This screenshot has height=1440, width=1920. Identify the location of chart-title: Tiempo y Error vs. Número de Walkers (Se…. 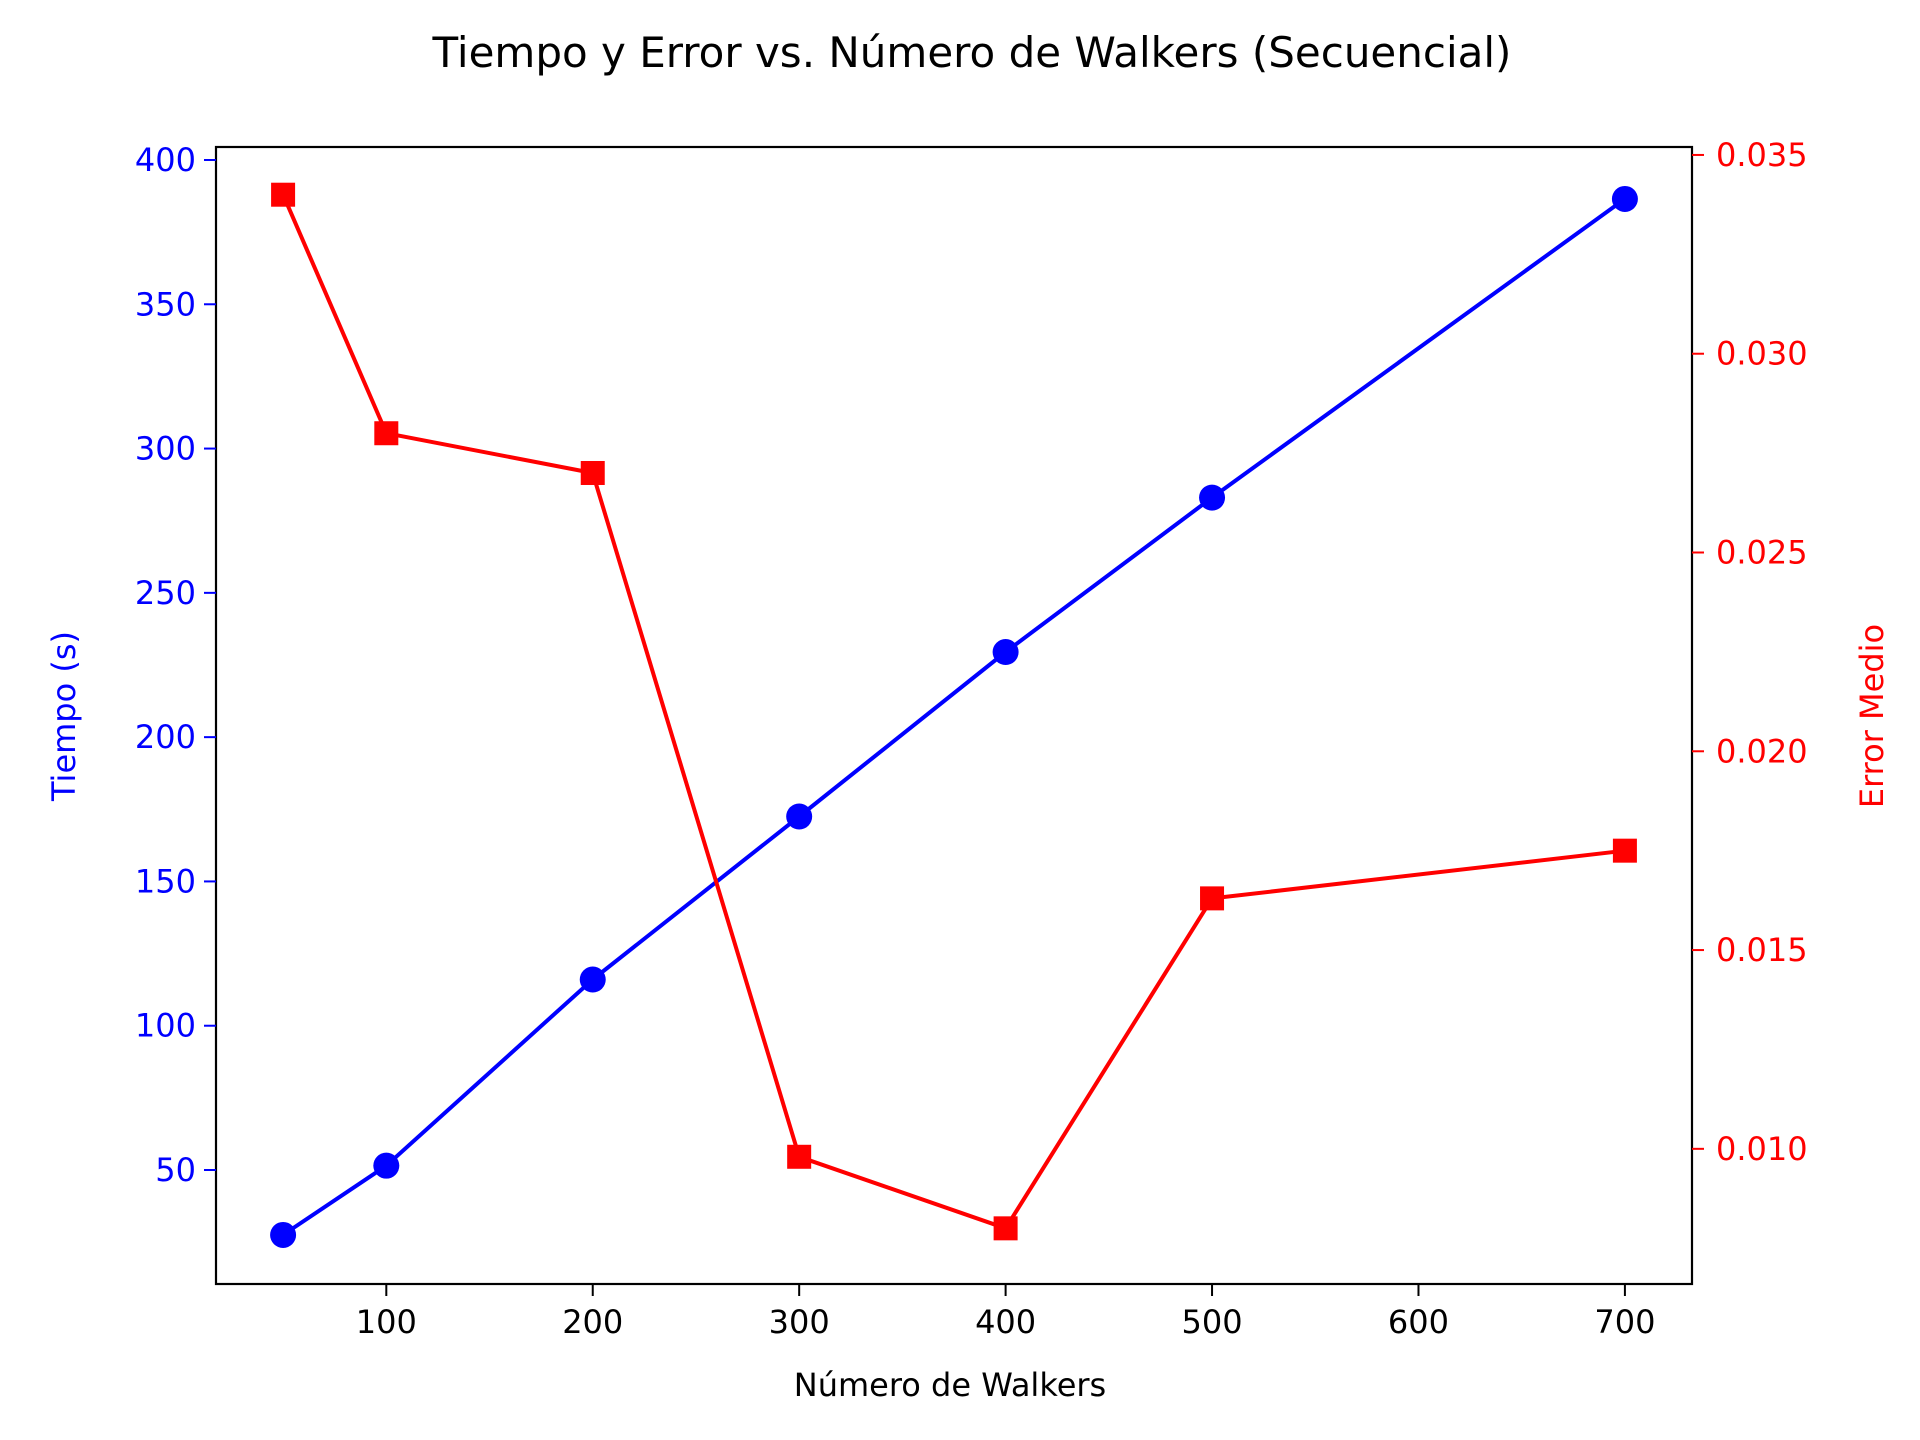
(972, 52).